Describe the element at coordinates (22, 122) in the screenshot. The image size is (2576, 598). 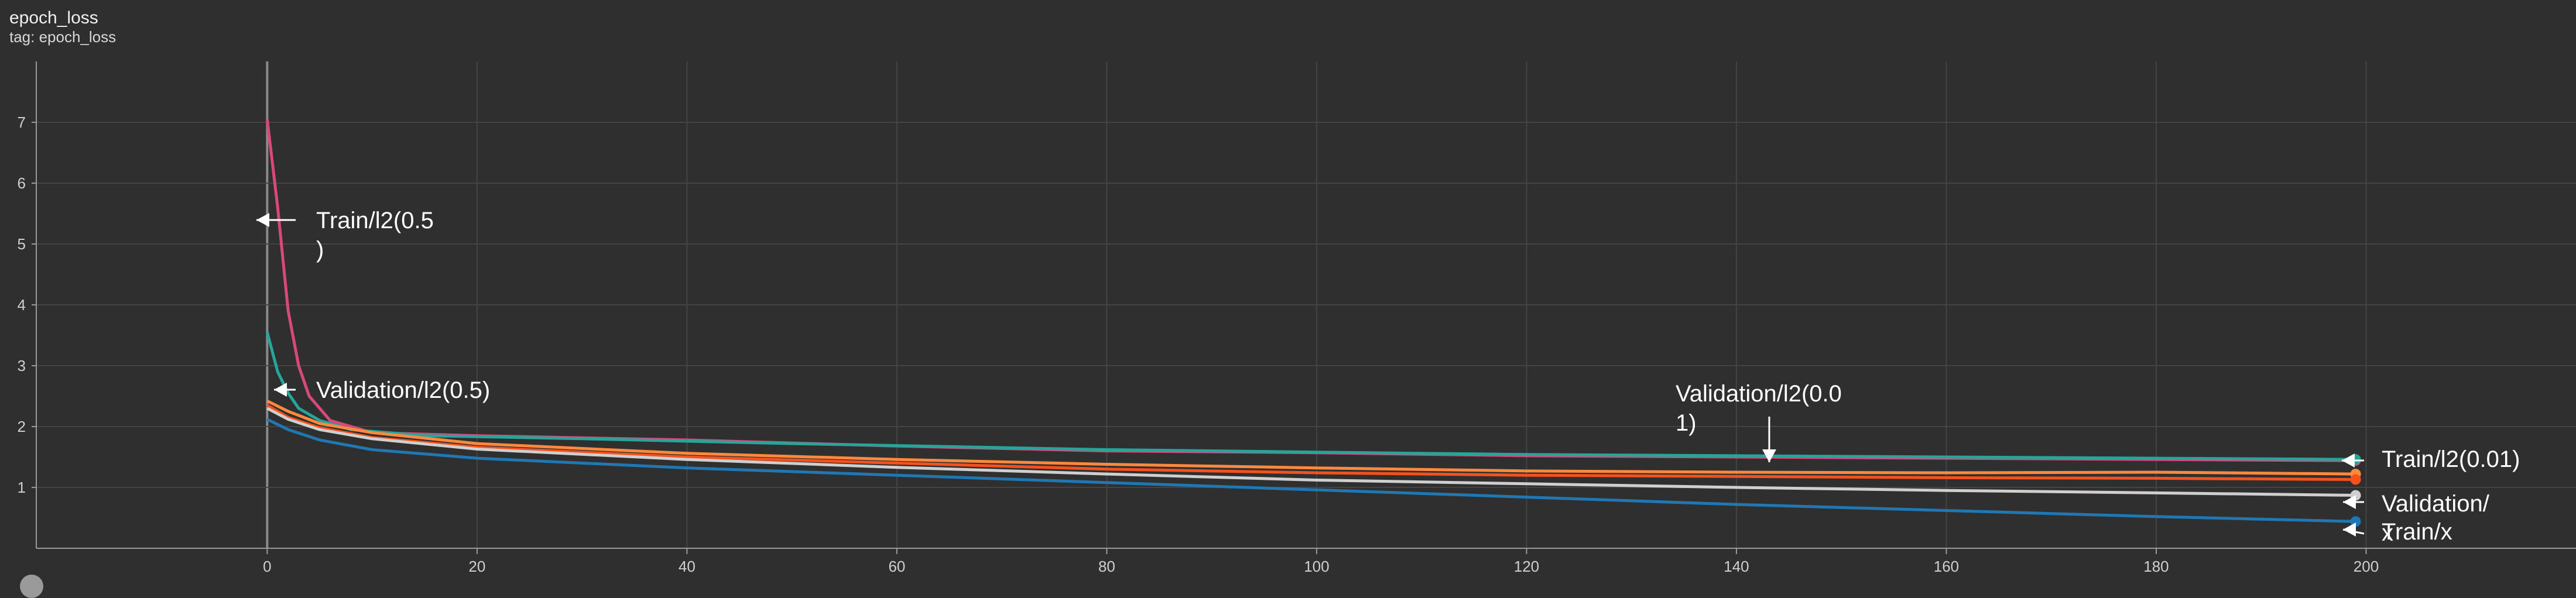
I see `y-tick-label: 7` at that location.